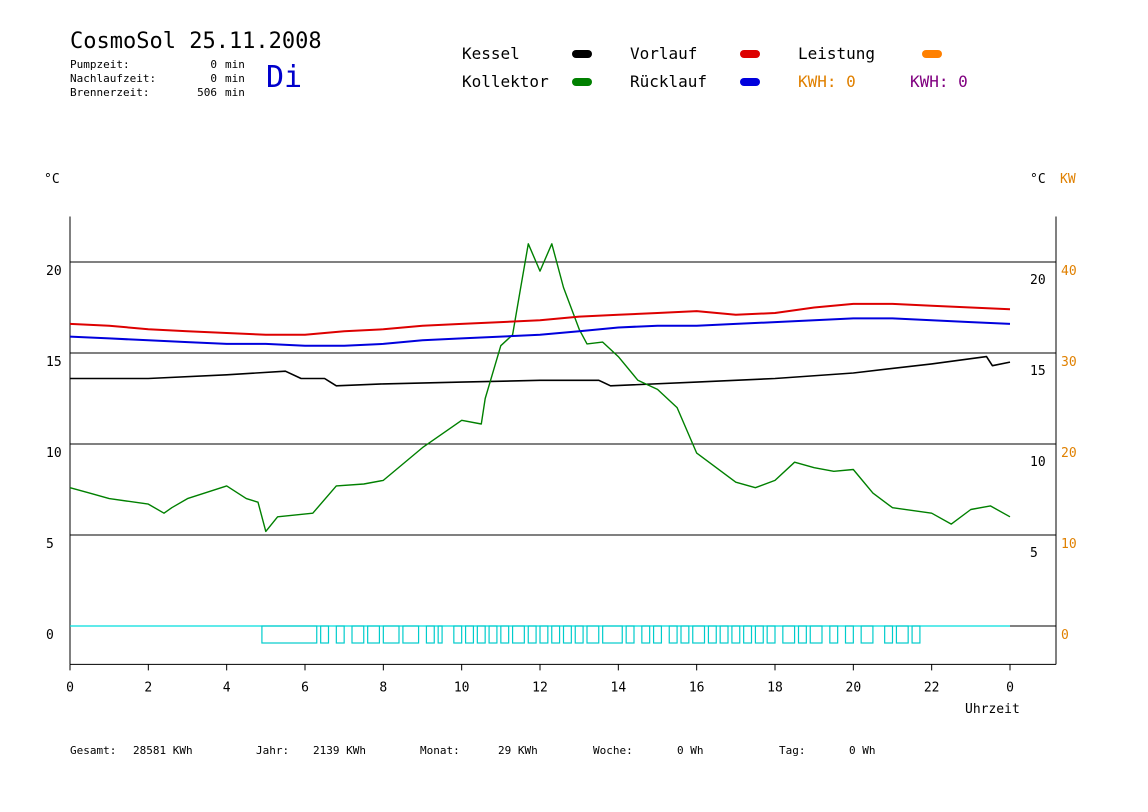 The width and height of the screenshot is (1148, 812). Describe the element at coordinates (1069, 362) in the screenshot. I see `y-kw-tick-label: 30` at that location.